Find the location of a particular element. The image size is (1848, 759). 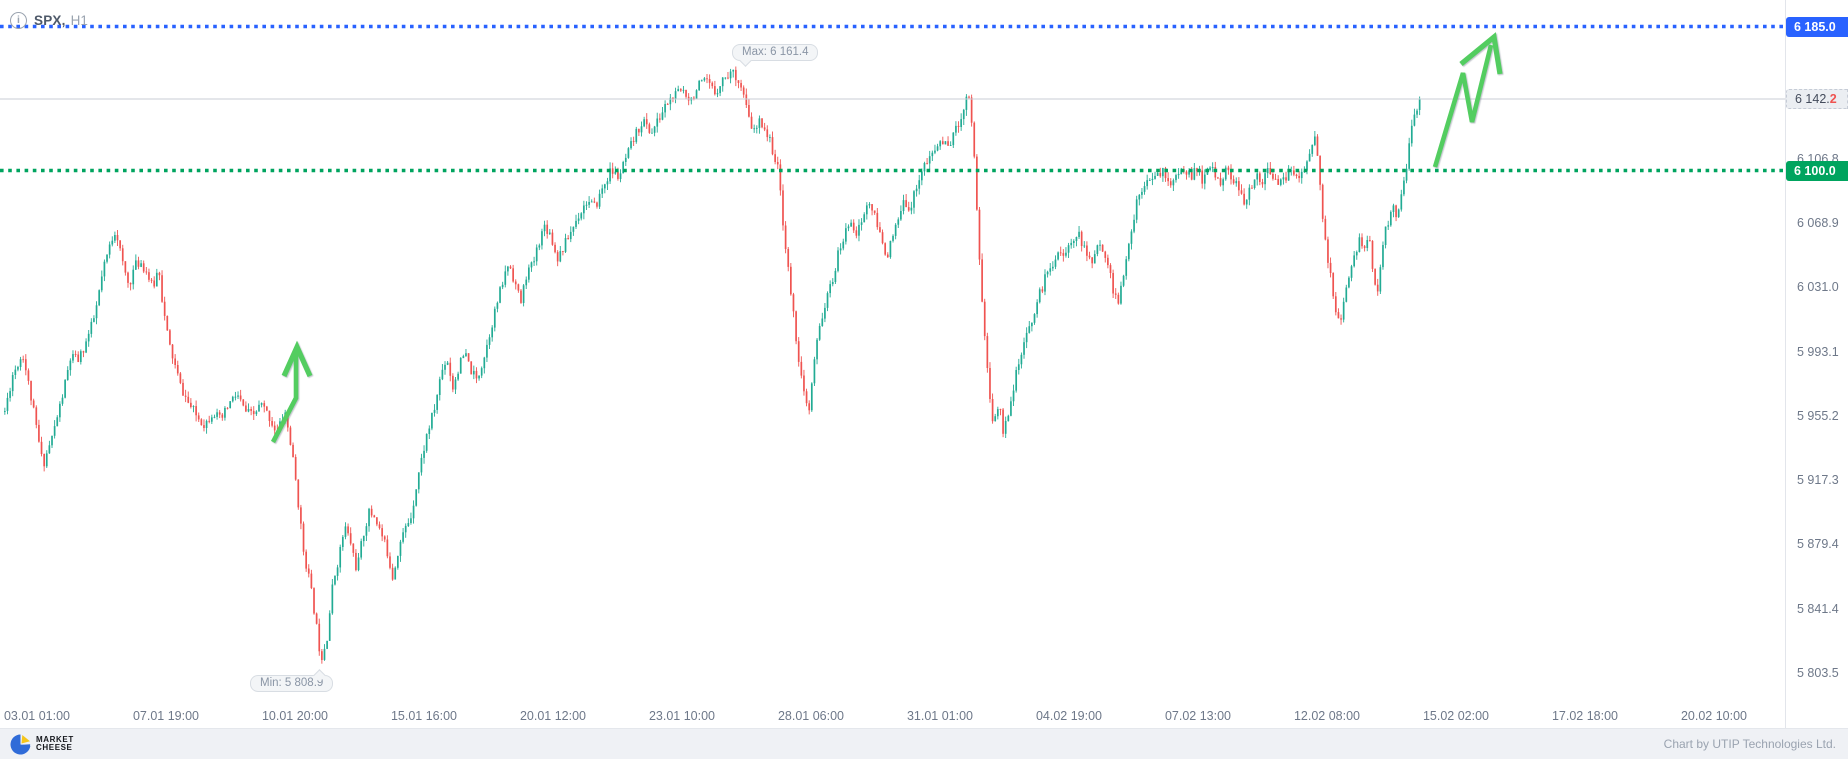

price-tick: 5 955.2 is located at coordinates (1818, 415).